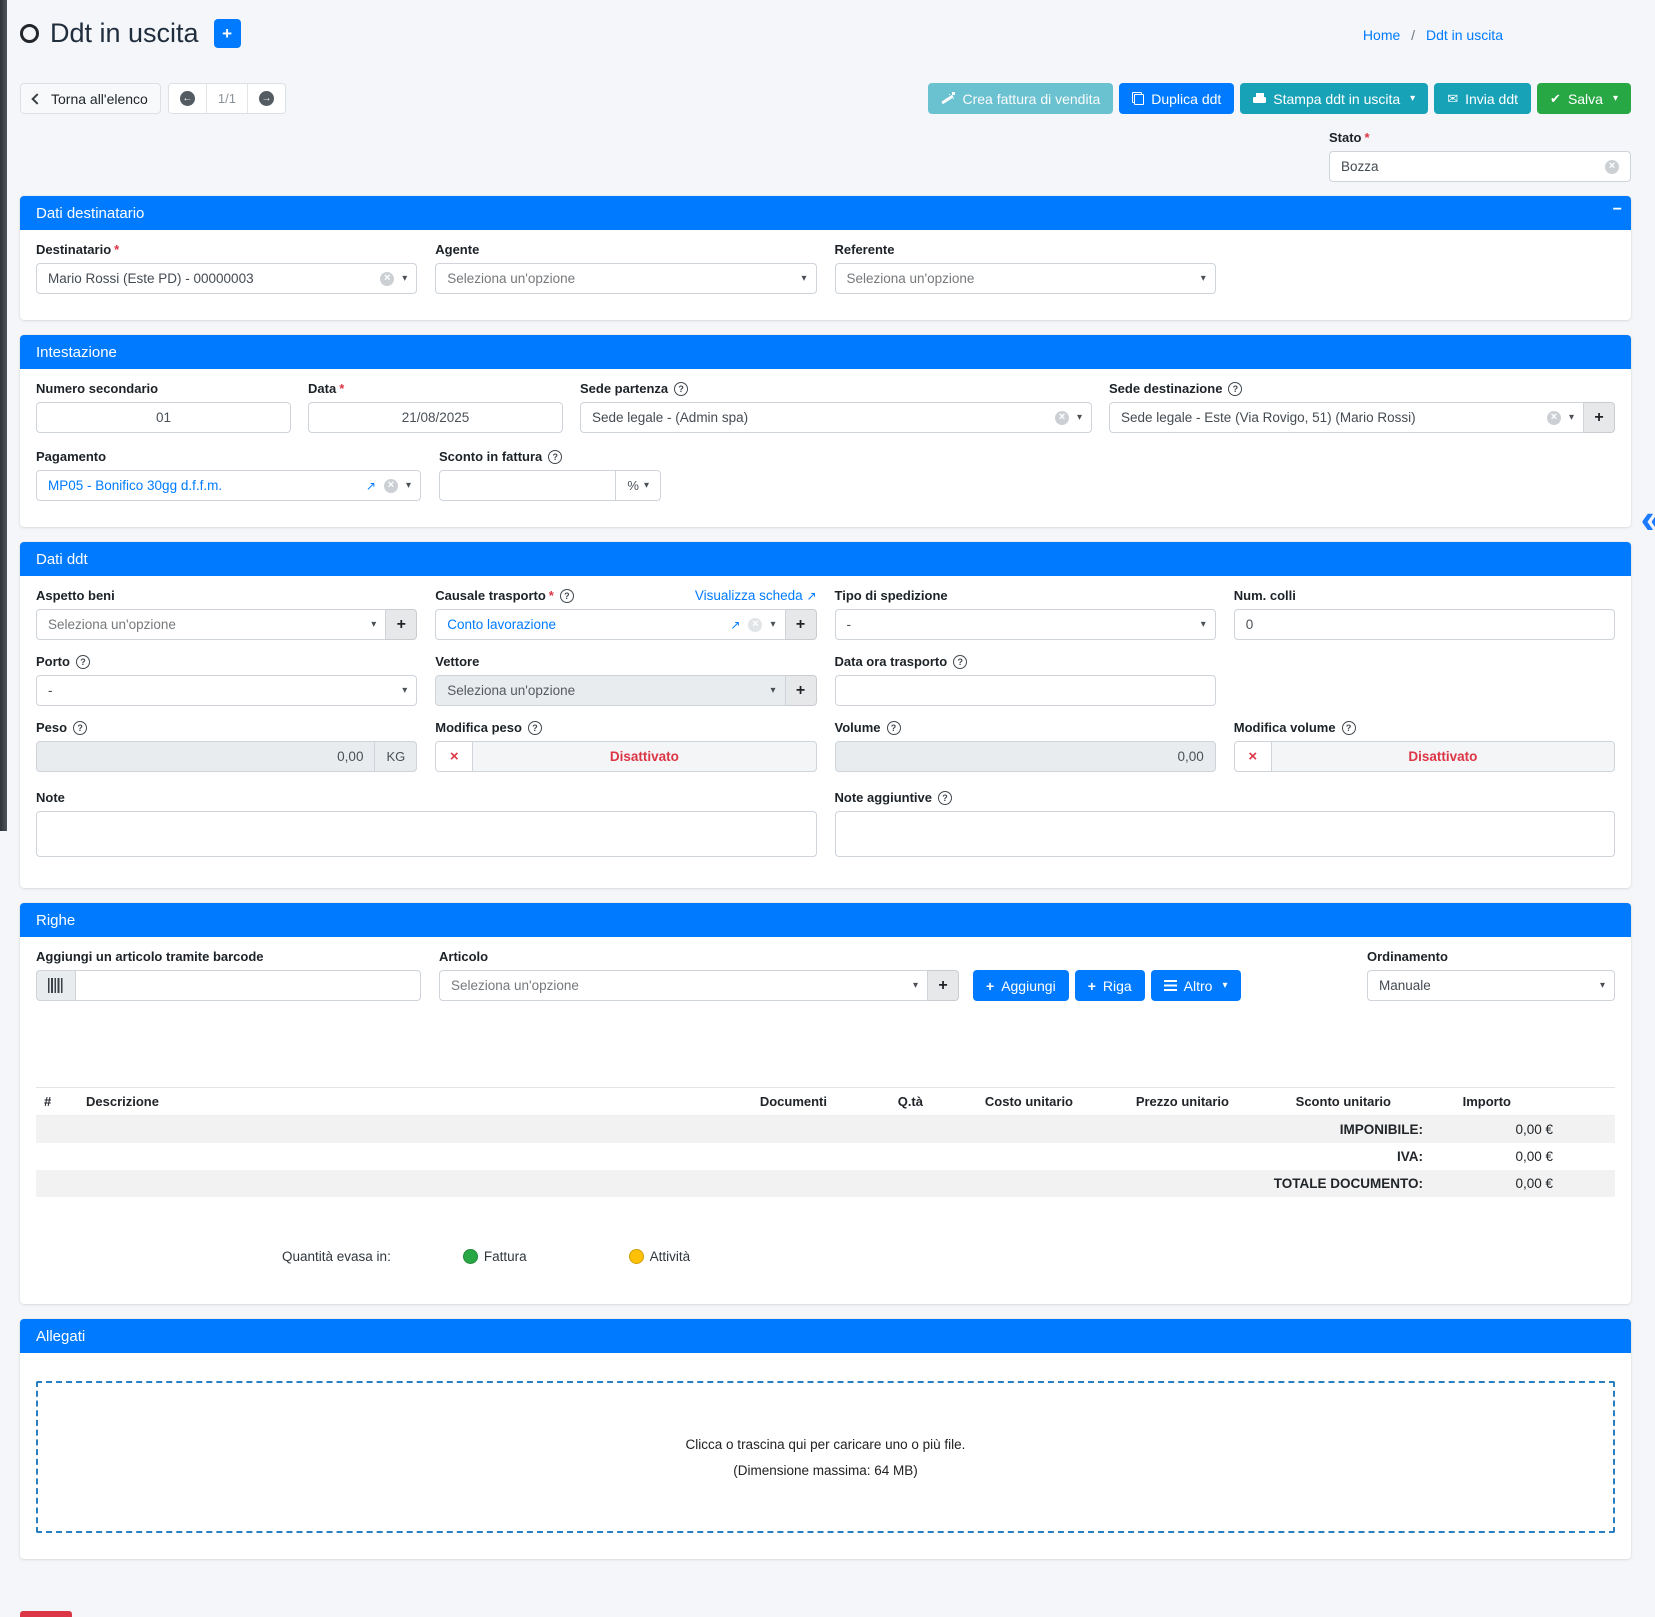 The width and height of the screenshot is (1655, 1617). I want to click on stato-select: Bozza ×, so click(1480, 166).